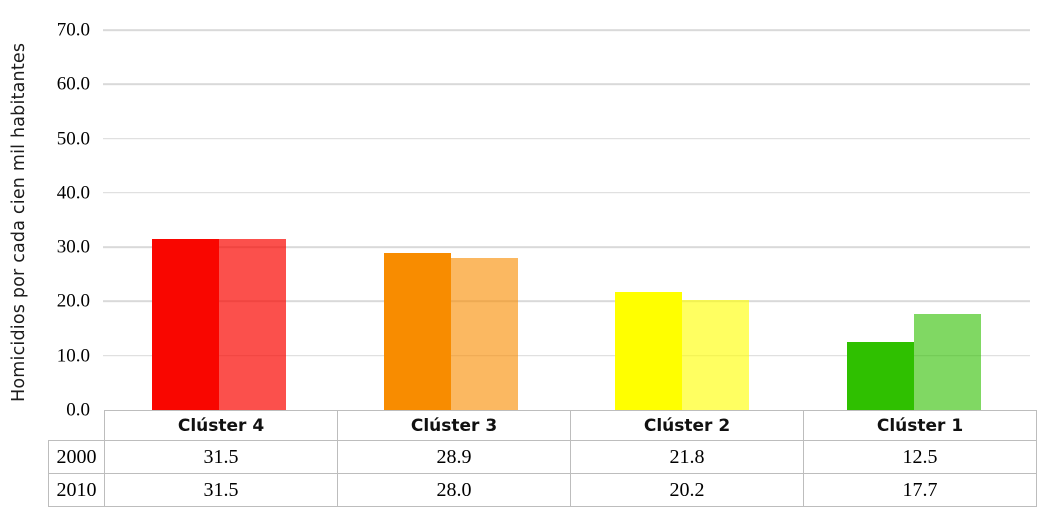  I want to click on table-corner-cell, so click(76, 425).